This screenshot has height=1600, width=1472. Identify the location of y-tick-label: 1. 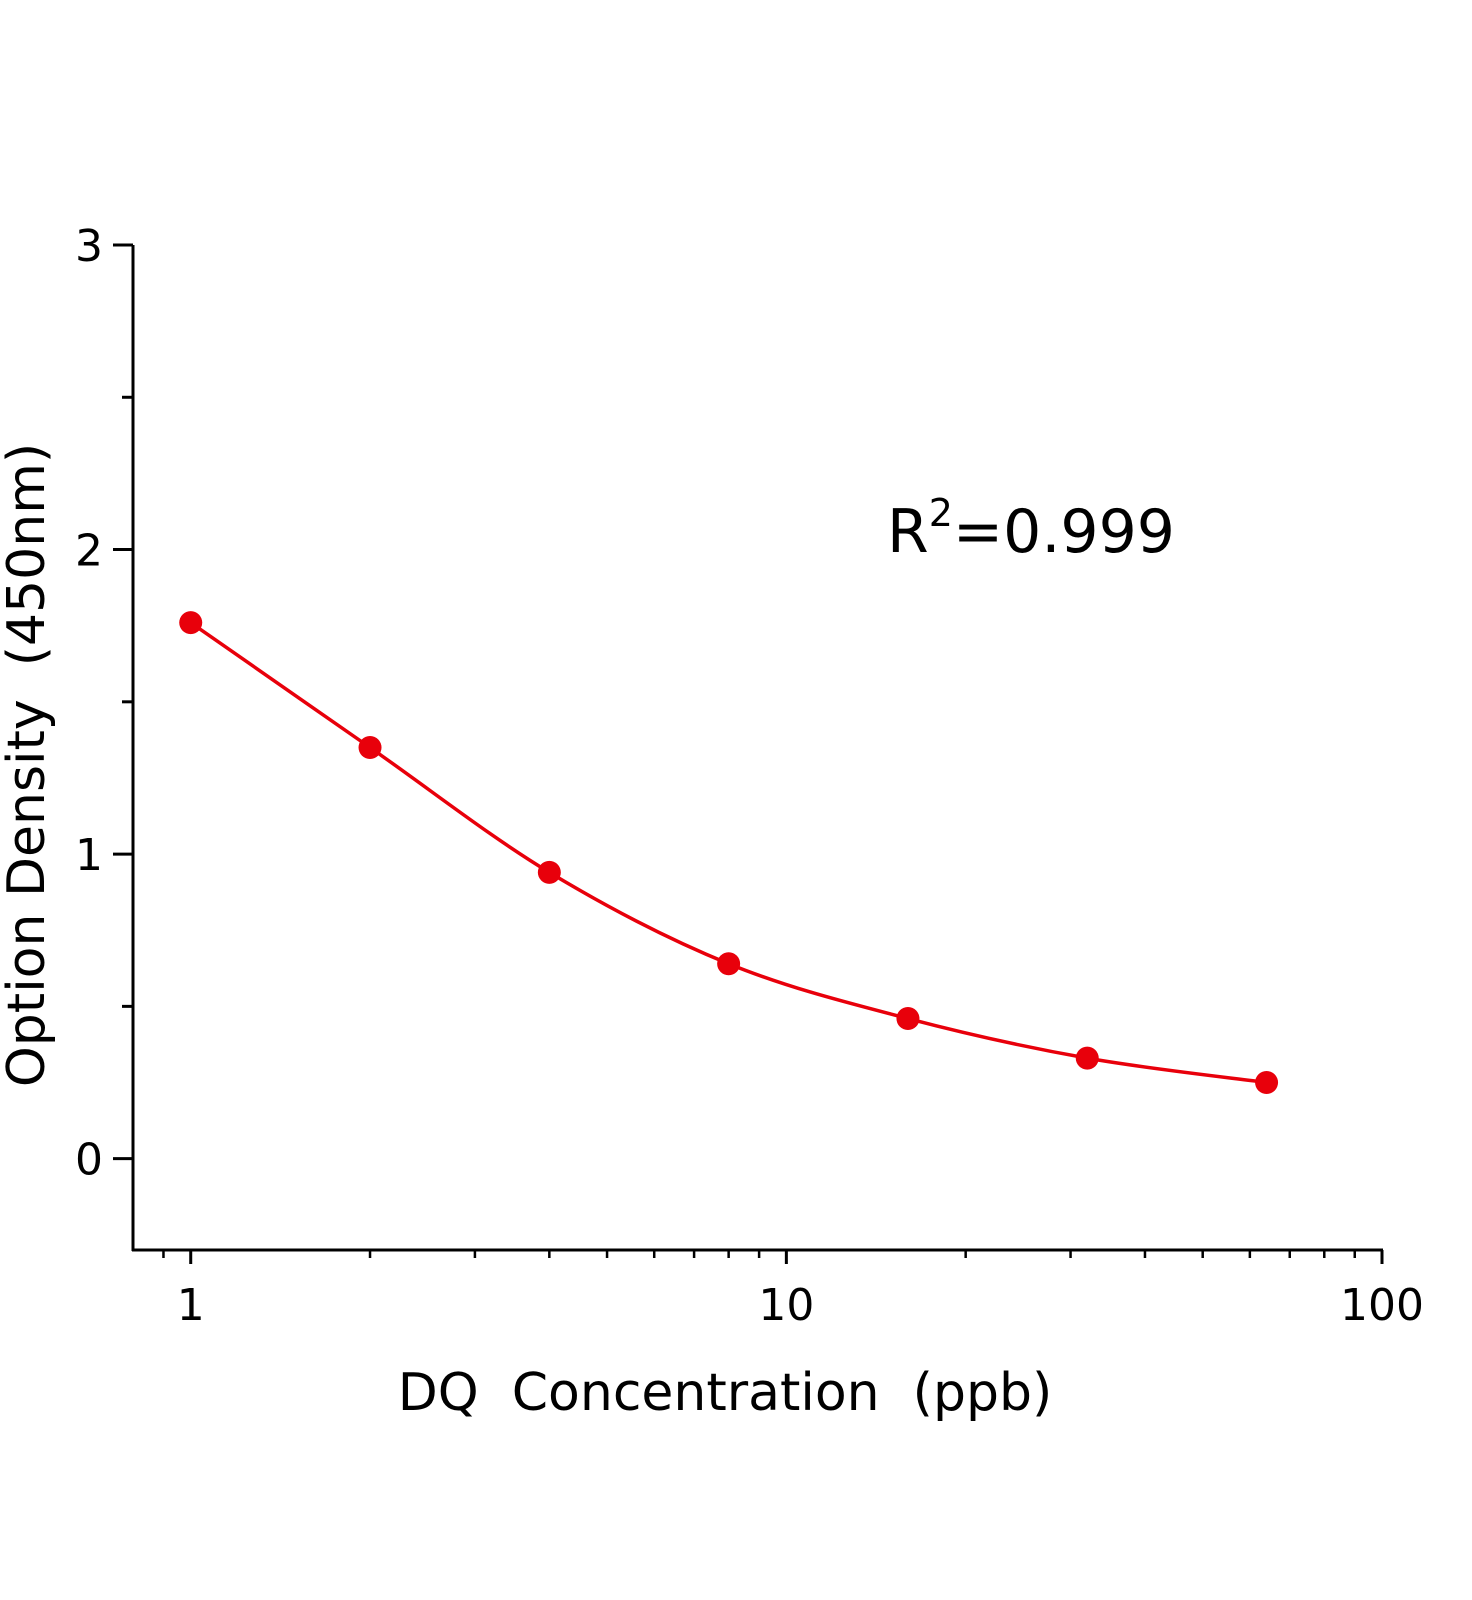
(89, 855).